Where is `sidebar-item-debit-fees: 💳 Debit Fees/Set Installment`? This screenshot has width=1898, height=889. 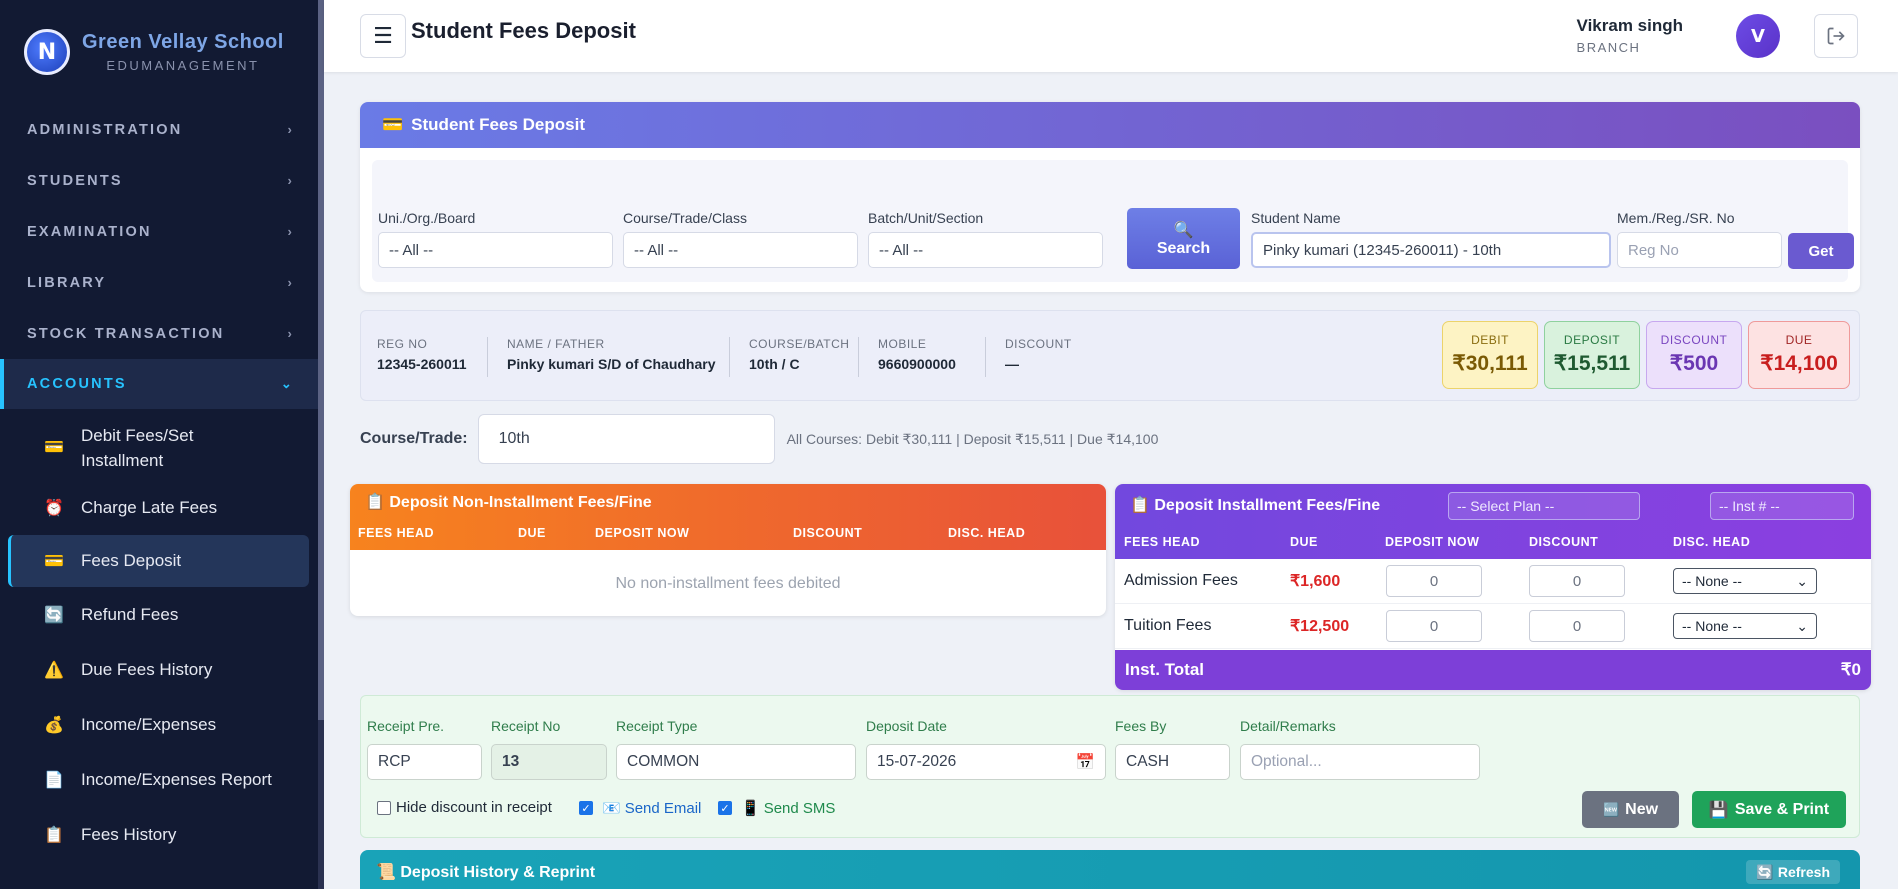
sidebar-item-debit-fees: 💳 Debit Fees/Set Installment is located at coordinates (162, 447).